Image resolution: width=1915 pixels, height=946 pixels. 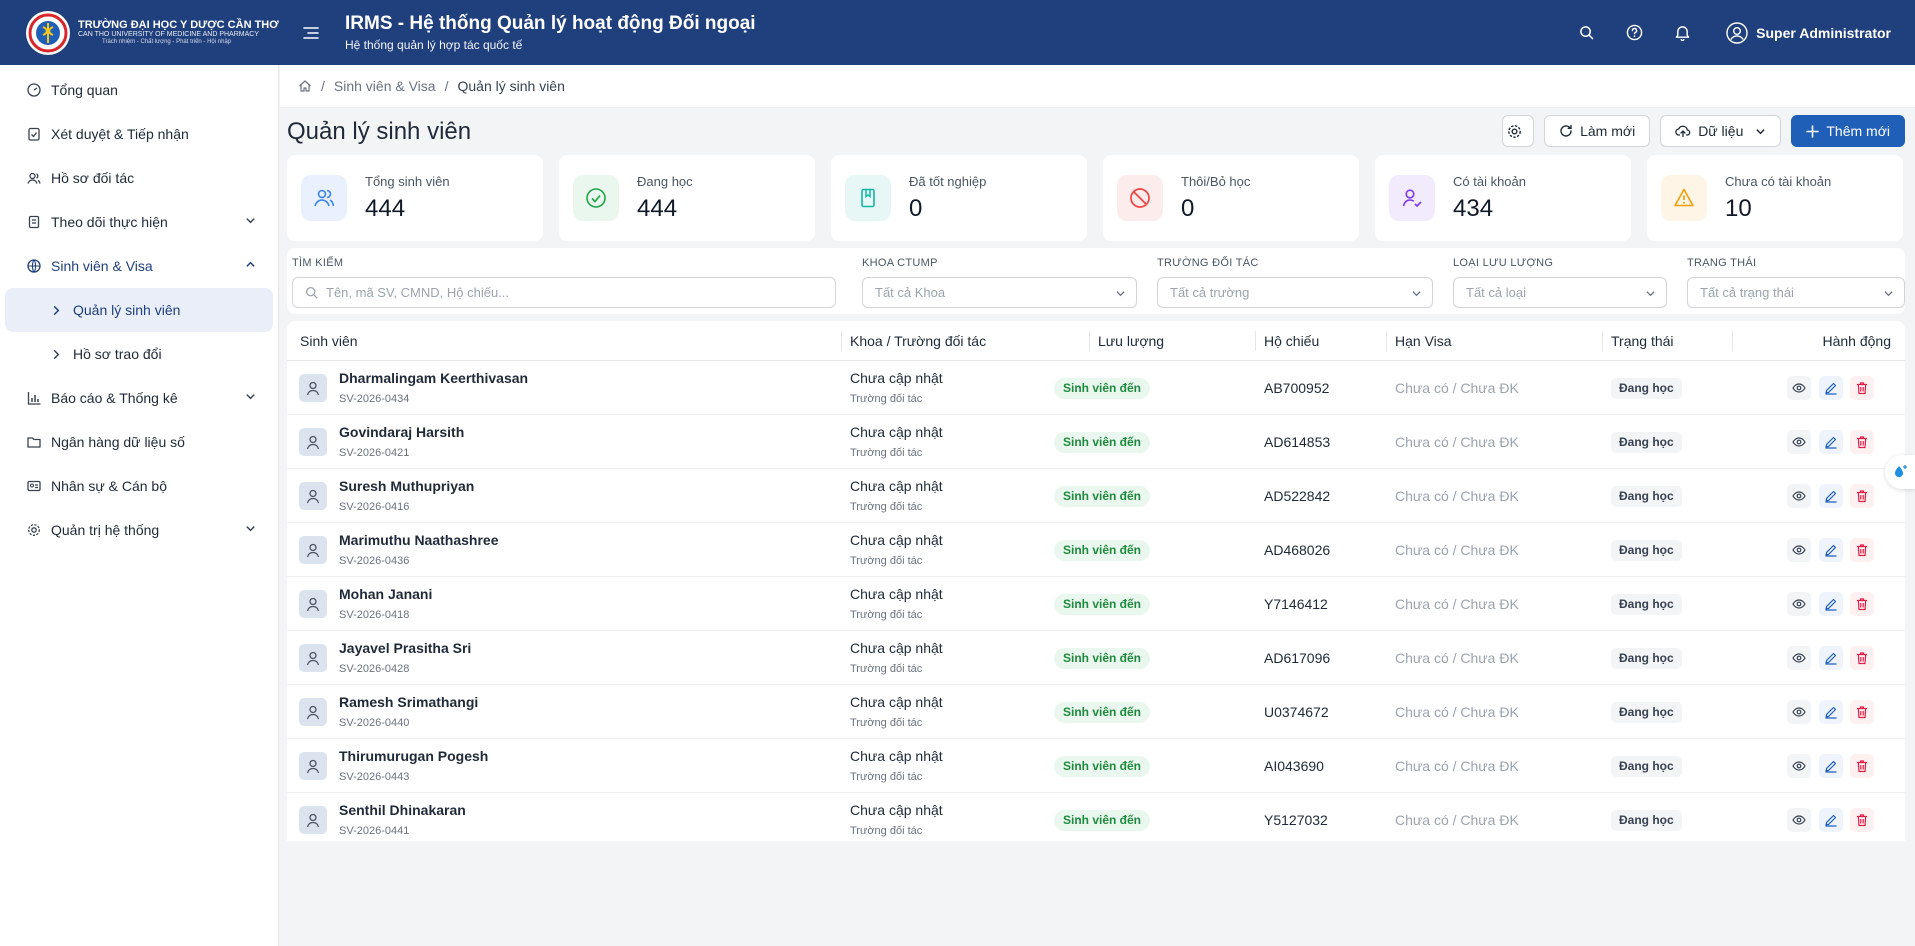 I want to click on column-header: Sinh viên, so click(x=329, y=341).